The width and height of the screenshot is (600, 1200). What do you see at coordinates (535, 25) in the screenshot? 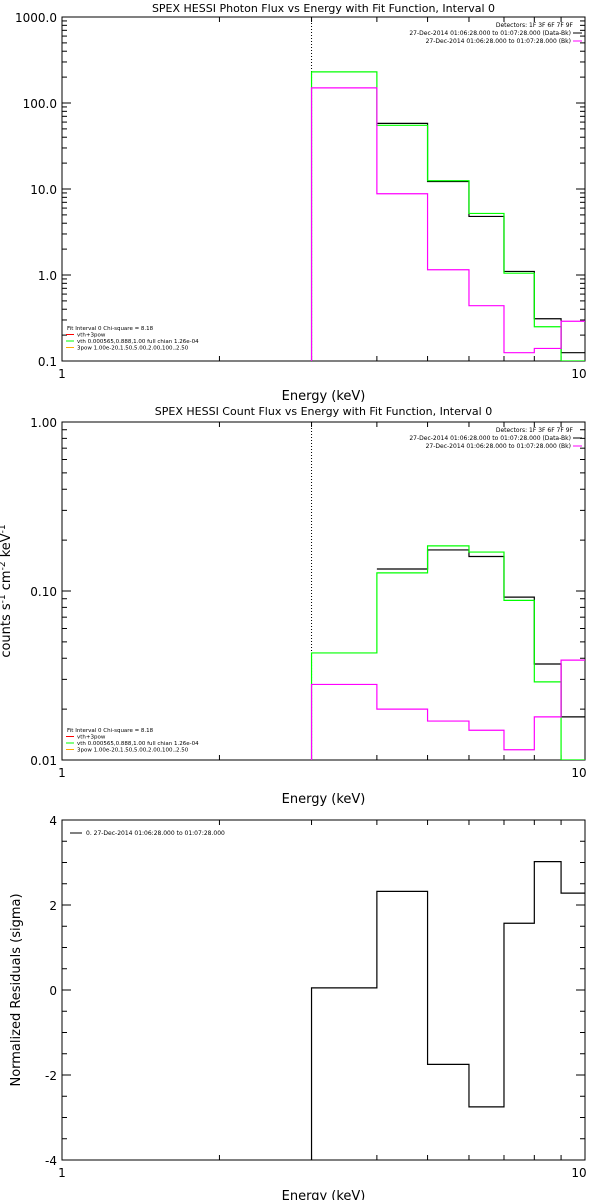
I see `photon-legend-top-text: Detectors: 1F 3F 6F 7F 9F` at bounding box center [535, 25].